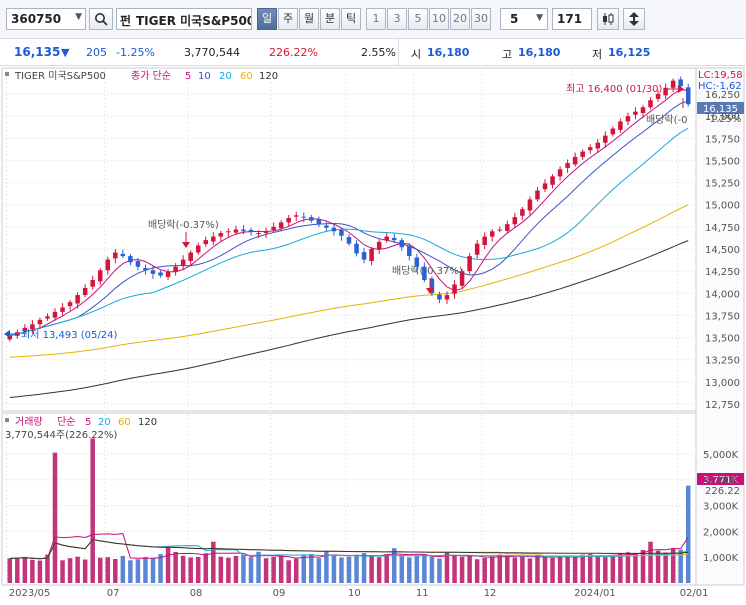  I want to click on open-label: 시, so click(416, 54).